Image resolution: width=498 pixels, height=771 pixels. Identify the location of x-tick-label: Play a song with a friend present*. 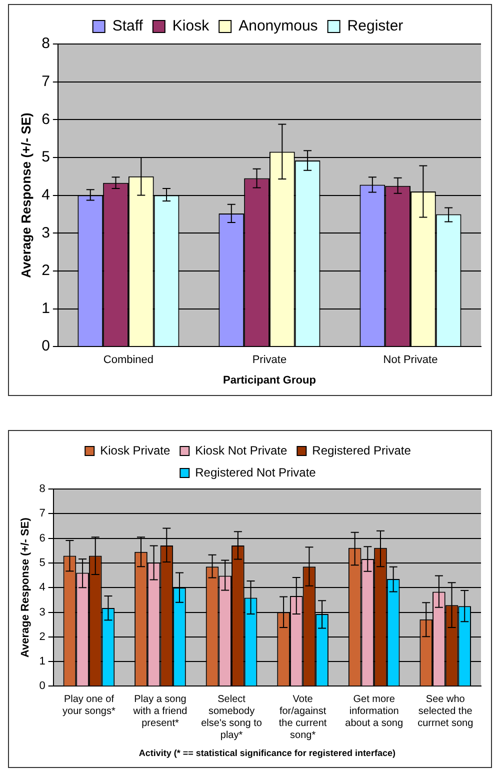
(160, 711).